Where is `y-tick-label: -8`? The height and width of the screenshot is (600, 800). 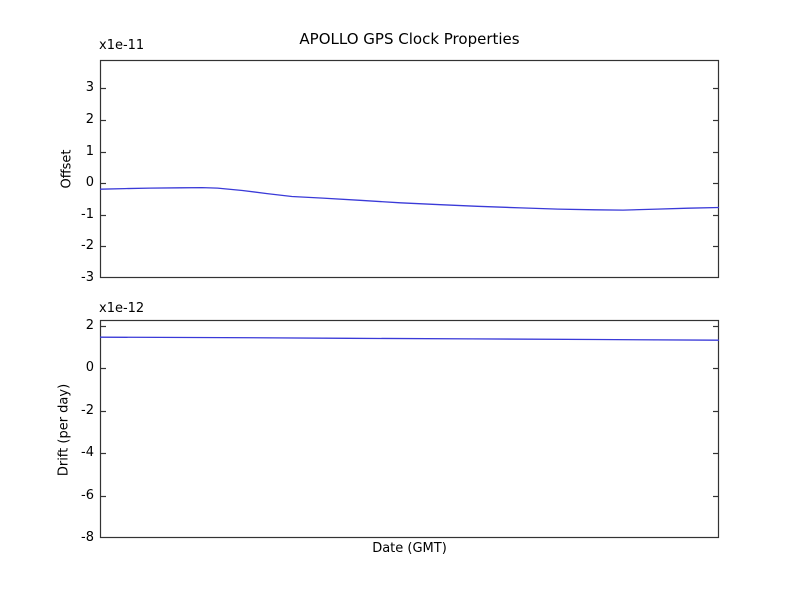
y-tick-label: -8 is located at coordinates (87, 537).